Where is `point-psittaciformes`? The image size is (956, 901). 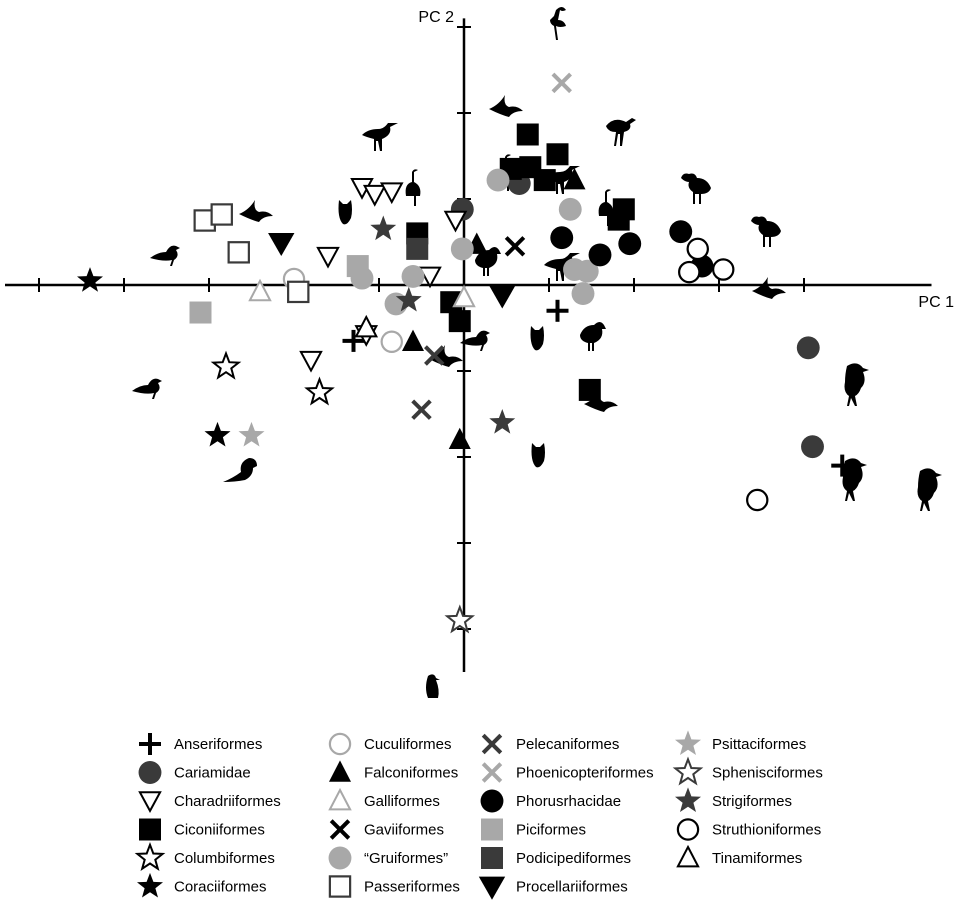
point-psittaciformes is located at coordinates (251, 434).